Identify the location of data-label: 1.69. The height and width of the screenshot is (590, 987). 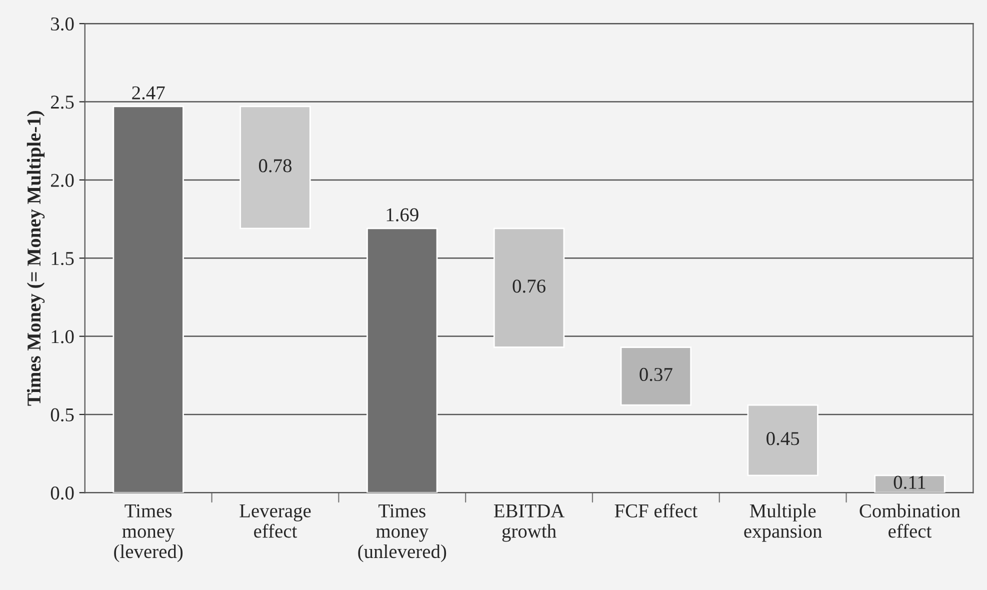
(402, 215).